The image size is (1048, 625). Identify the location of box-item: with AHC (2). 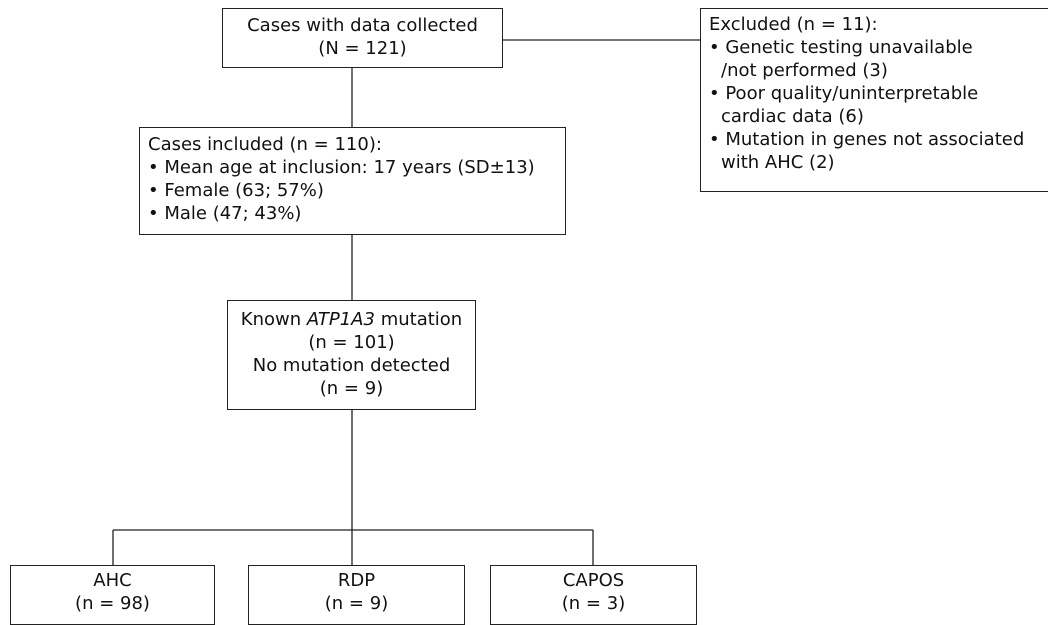
(778, 162).